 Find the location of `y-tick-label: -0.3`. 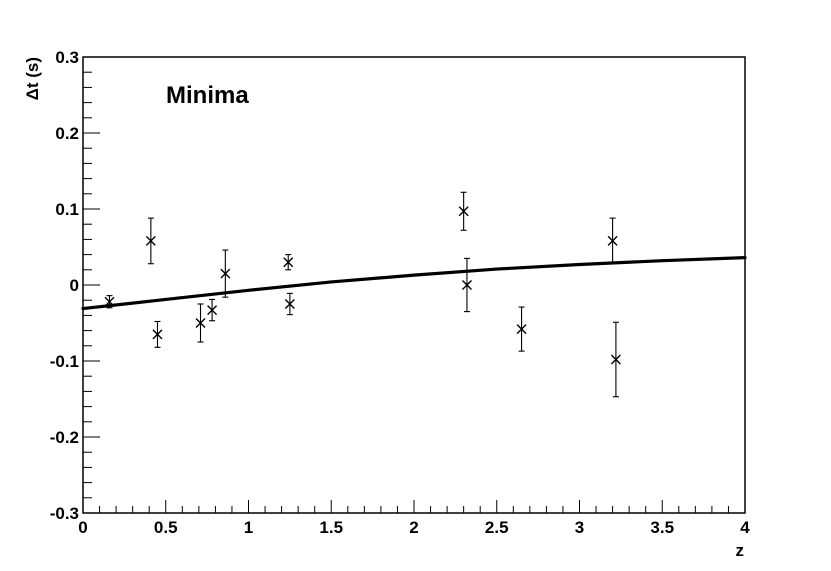

y-tick-label: -0.3 is located at coordinates (64, 513).